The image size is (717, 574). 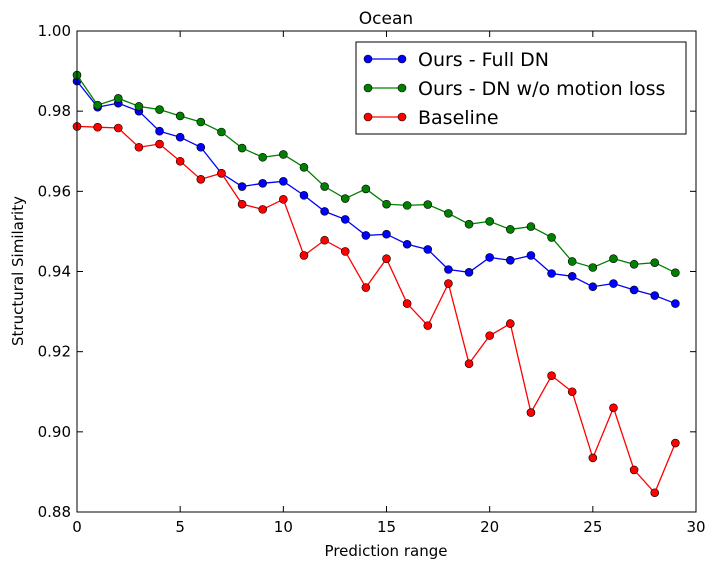 What do you see at coordinates (386, 527) in the screenshot?
I see `x-tick-label: 15` at bounding box center [386, 527].